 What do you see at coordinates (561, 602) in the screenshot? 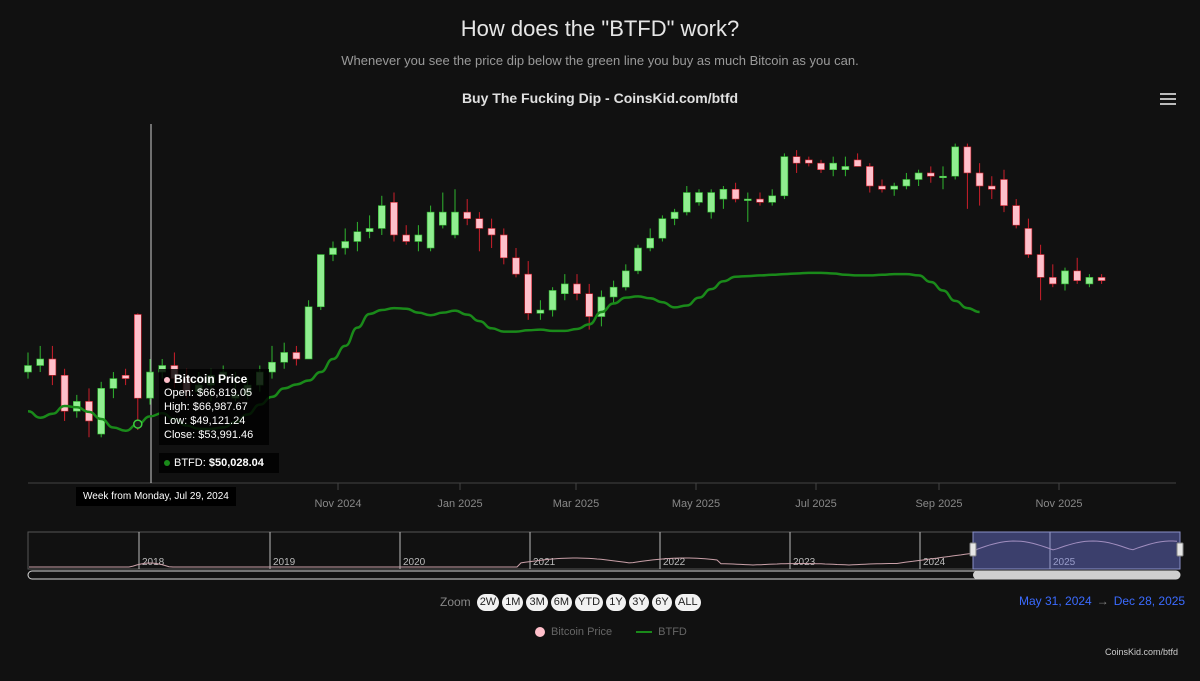
I see `zoom-6m-button: 6M` at bounding box center [561, 602].